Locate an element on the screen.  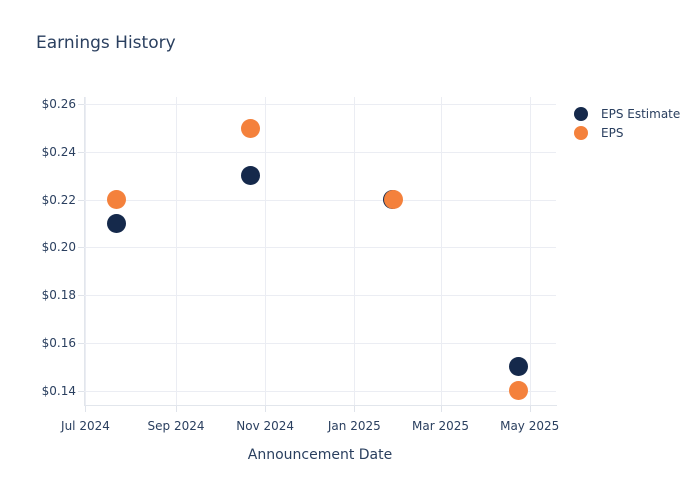
y-tick-label: $0.16 is located at coordinates (58, 342).